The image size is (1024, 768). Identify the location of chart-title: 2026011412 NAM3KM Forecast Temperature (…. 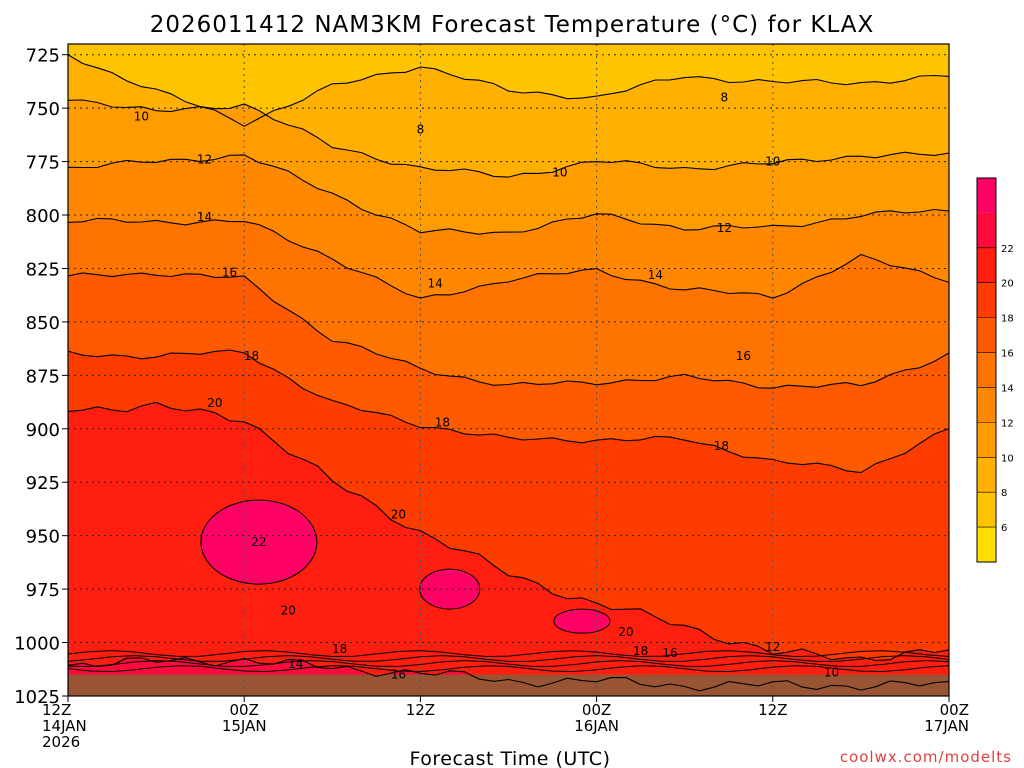
(512, 25).